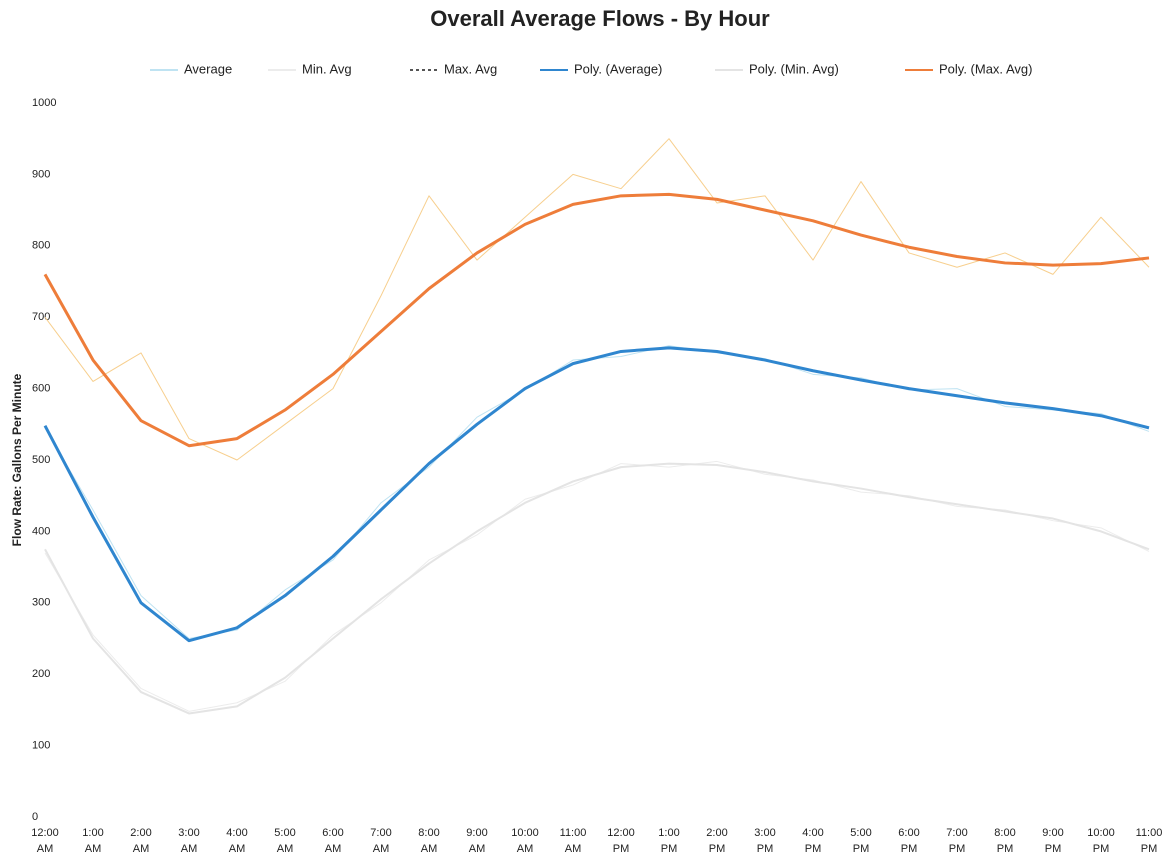  What do you see at coordinates (44, 103) in the screenshot?
I see `y-tick-label: 1000` at bounding box center [44, 103].